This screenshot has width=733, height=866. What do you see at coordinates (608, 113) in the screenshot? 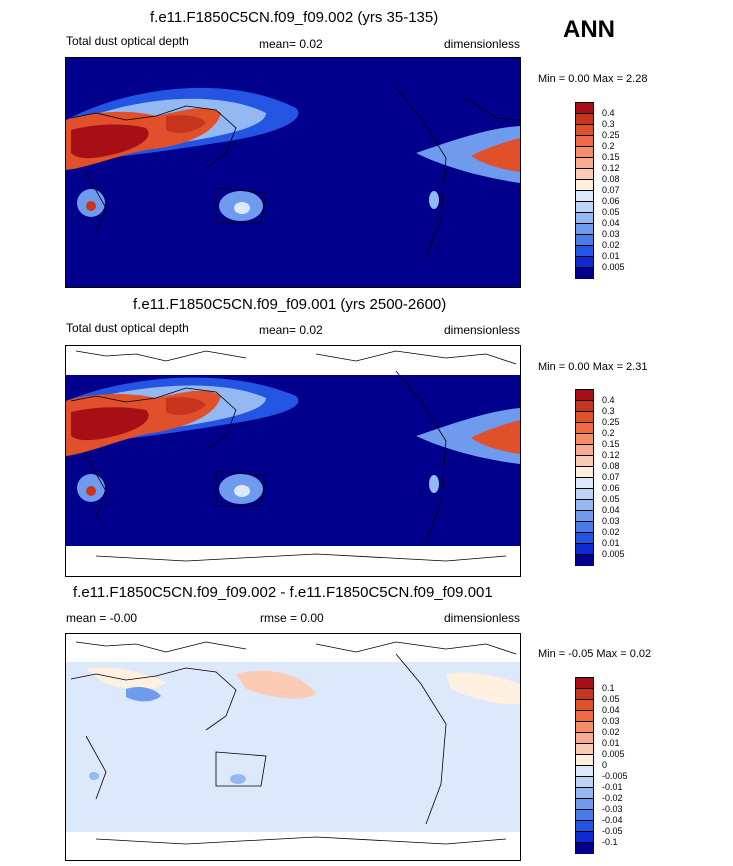
I see `panel-1-colorbar-label: 0.4` at bounding box center [608, 113].